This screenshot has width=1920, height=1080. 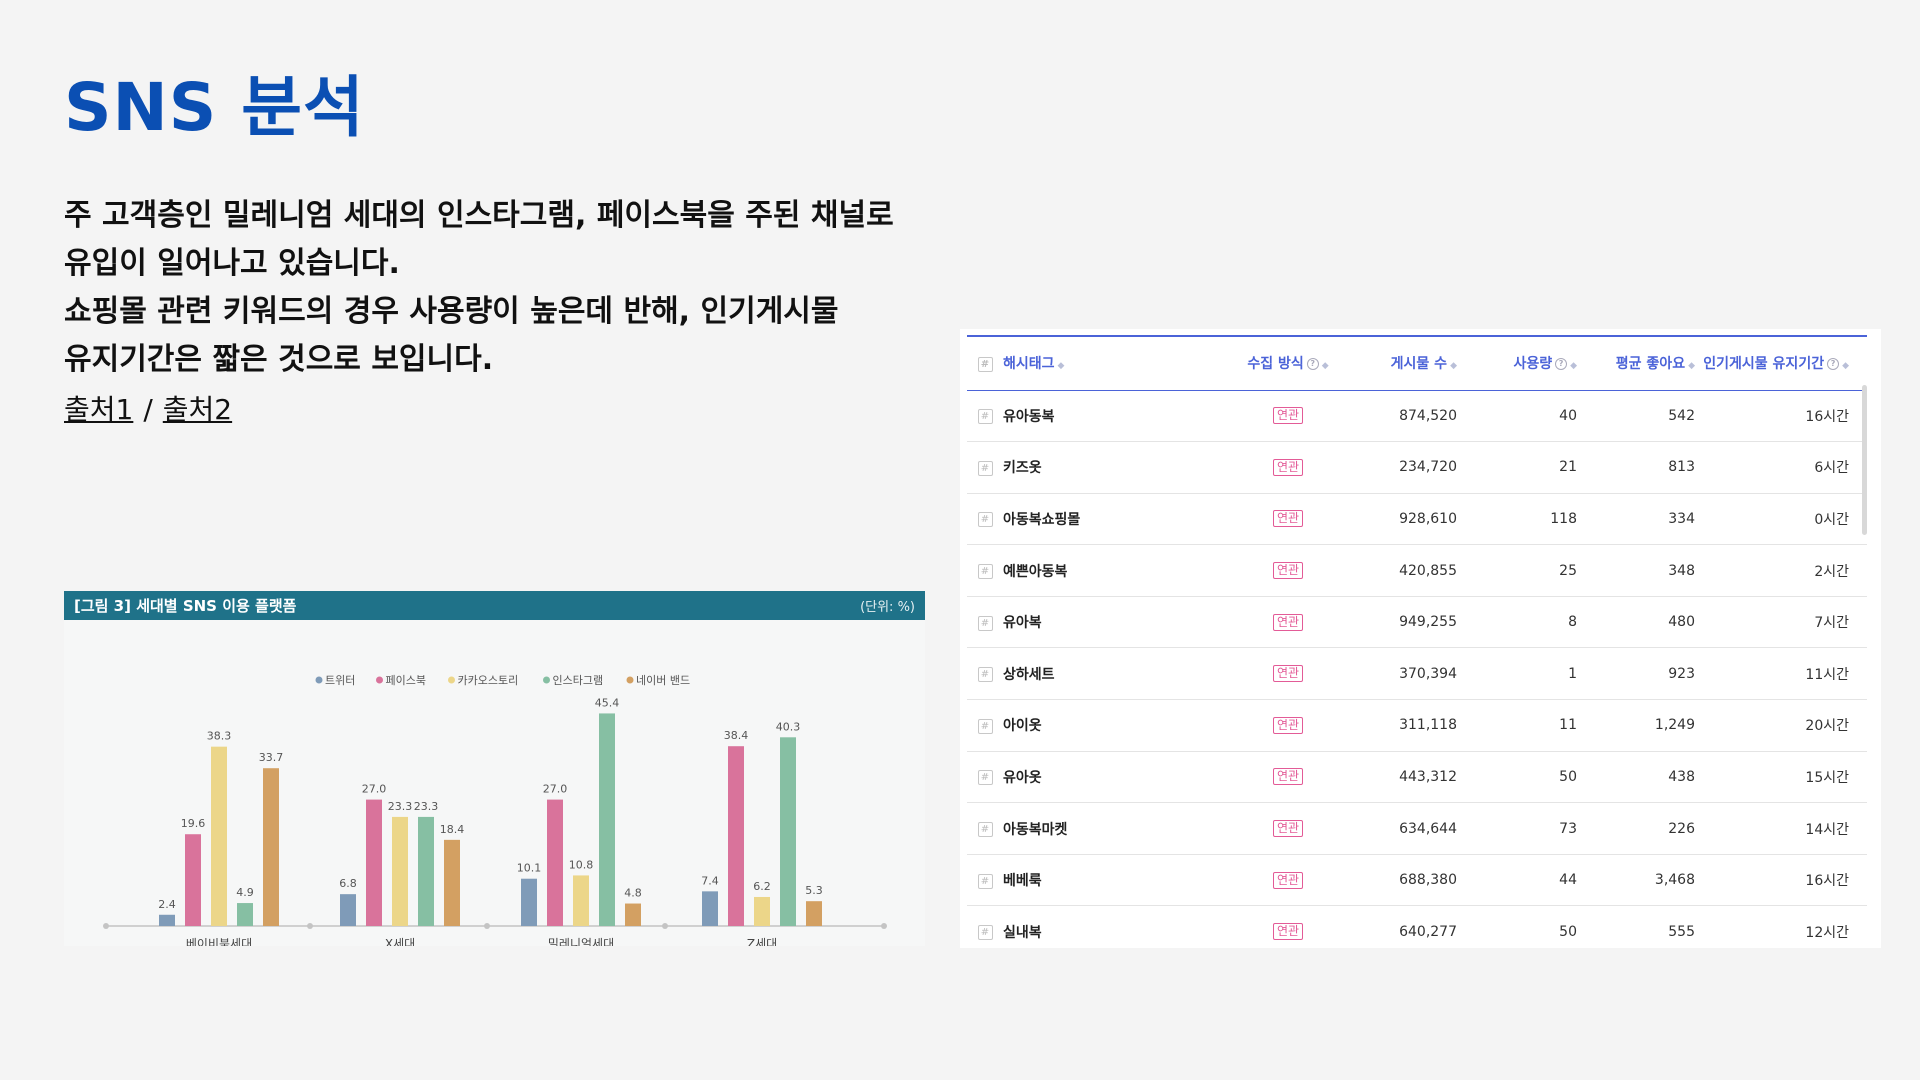 What do you see at coordinates (529, 868) in the screenshot?
I see `bar-value-label: 10.1` at bounding box center [529, 868].